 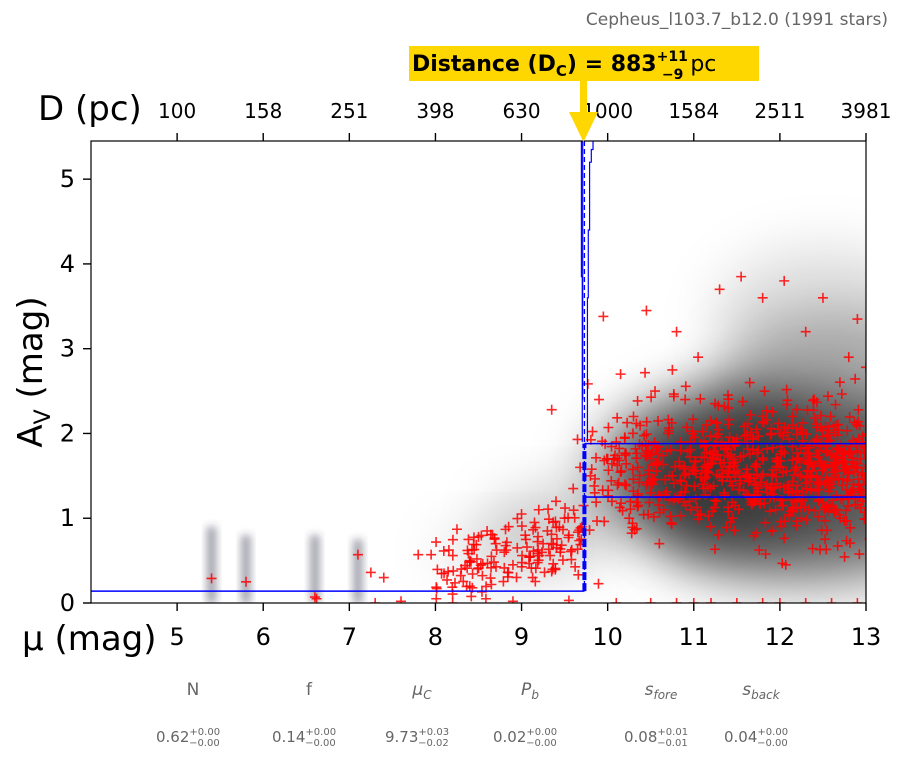 I want to click on y-axis-label-main: A, so click(x=31, y=435).